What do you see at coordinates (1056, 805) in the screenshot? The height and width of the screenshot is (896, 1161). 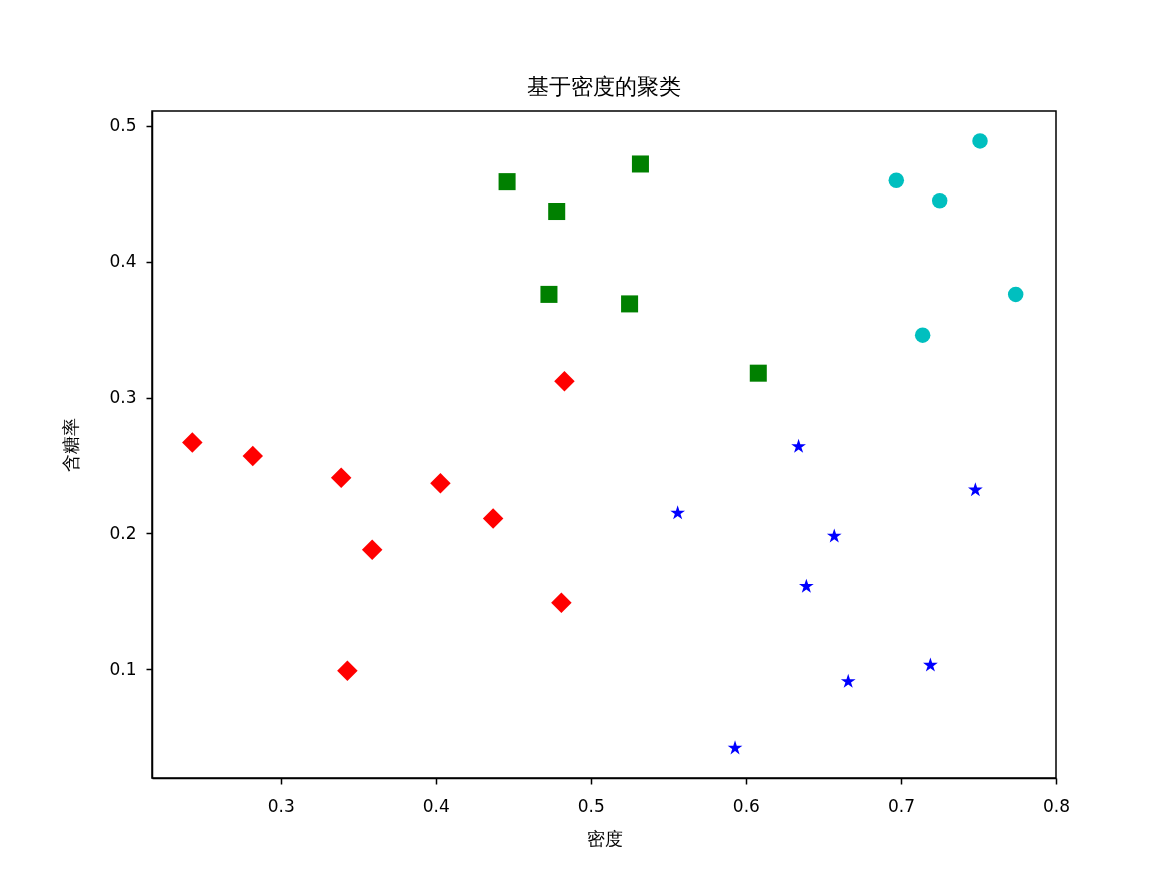 I see `x-tick-label: 0.8` at bounding box center [1056, 805].